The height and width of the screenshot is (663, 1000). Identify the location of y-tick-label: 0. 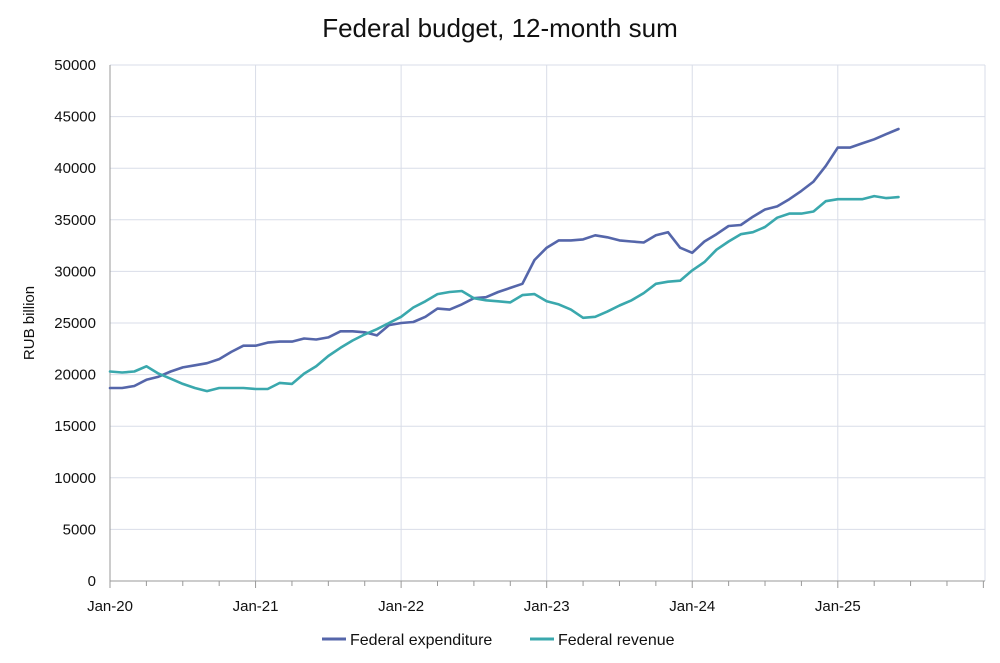
(92, 581).